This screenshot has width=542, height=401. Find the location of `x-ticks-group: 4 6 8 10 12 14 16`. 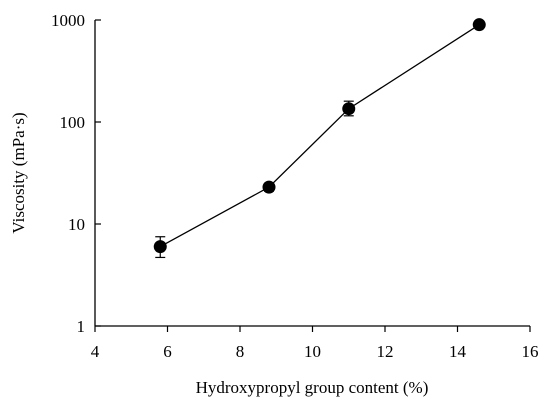

x-ticks-group: 4 6 8 10 12 14 16 is located at coordinates (315, 343).